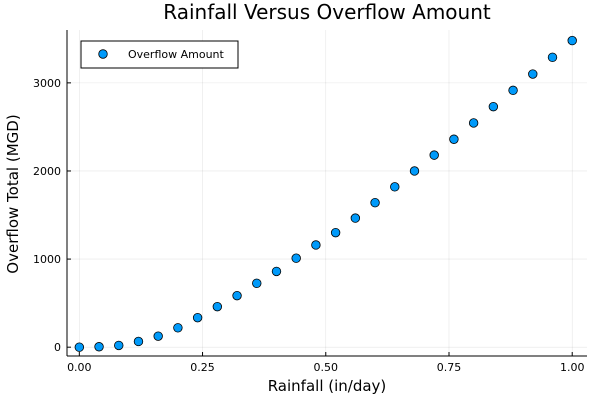  I want to click on x-tick-label-3: 0.75, so click(449, 367).